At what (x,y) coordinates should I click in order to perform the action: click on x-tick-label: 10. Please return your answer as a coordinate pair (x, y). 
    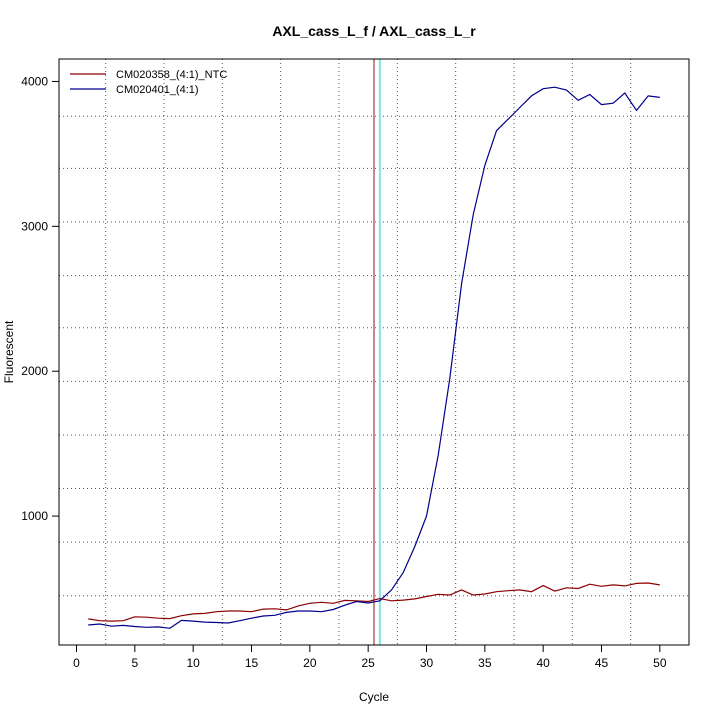
    Looking at the image, I should click on (193, 663).